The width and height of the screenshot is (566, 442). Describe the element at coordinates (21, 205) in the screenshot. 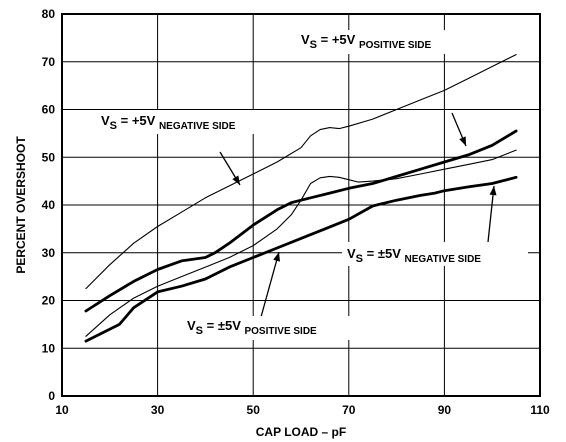

I see `y-axis-title: PERCENT OVERSHOOT` at that location.